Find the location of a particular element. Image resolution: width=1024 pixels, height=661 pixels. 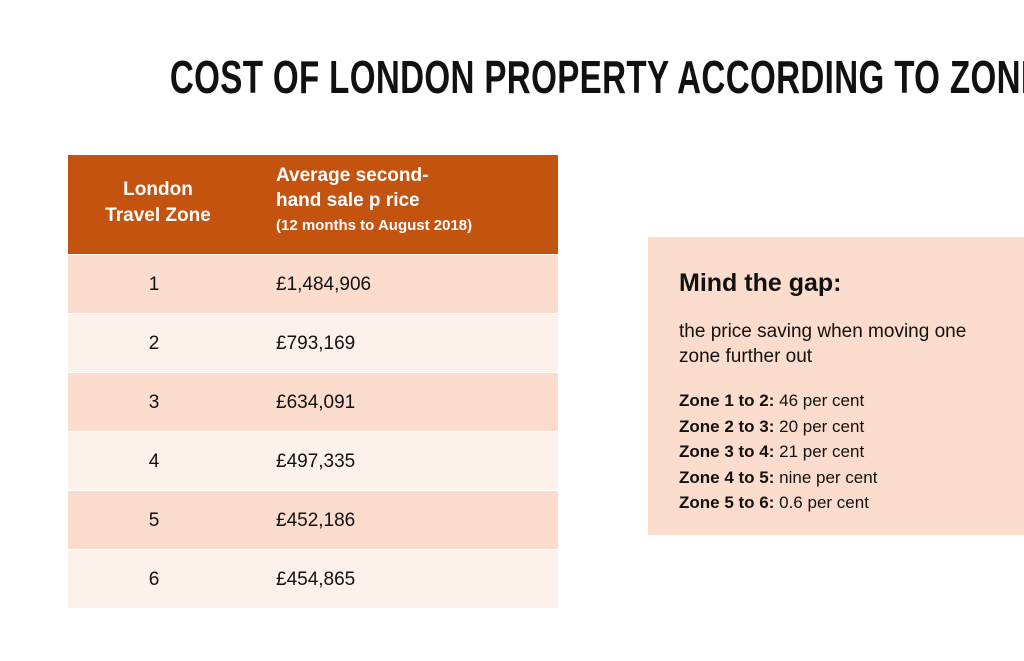

gap-item: Zone 3 to 4: 21 per cent is located at coordinates (778, 452).